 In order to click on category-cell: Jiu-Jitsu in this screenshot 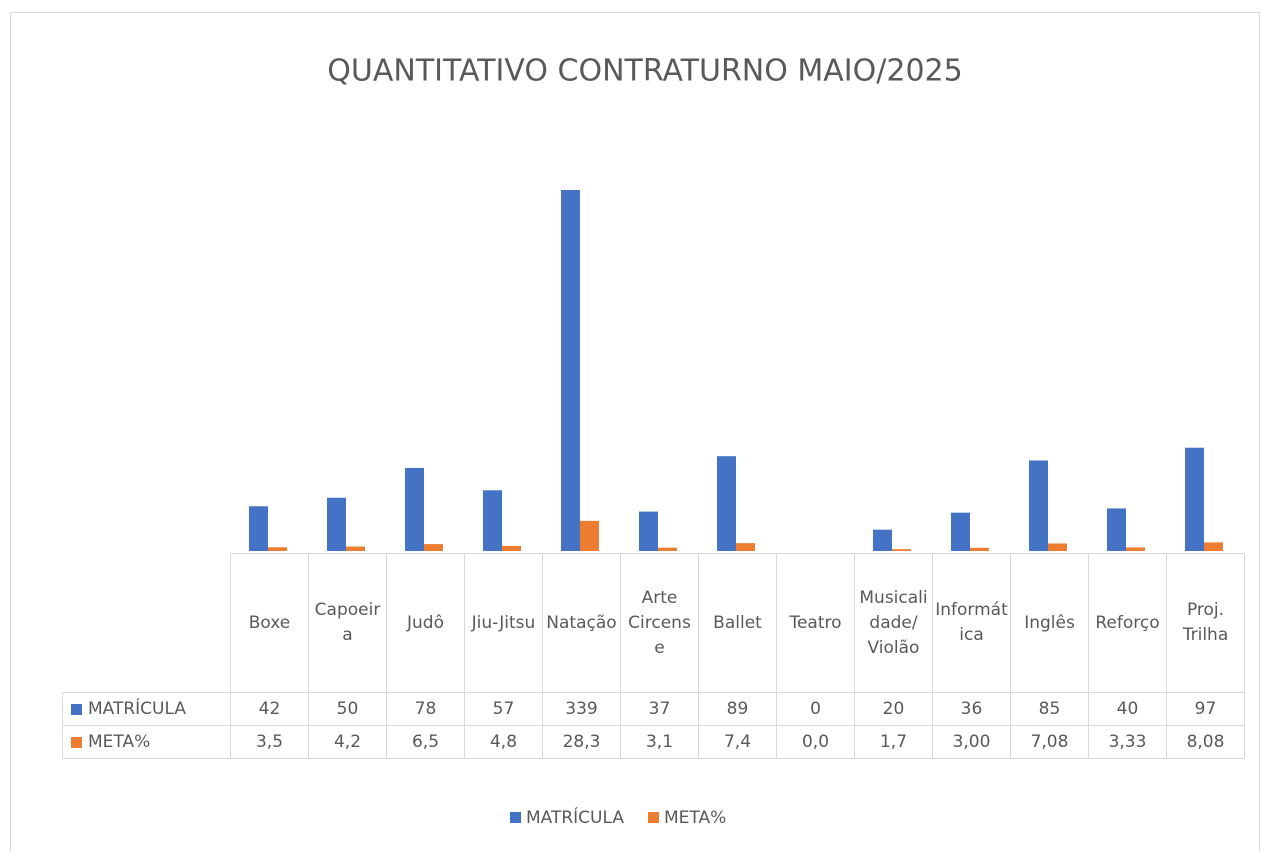, I will do `click(503, 623)`.